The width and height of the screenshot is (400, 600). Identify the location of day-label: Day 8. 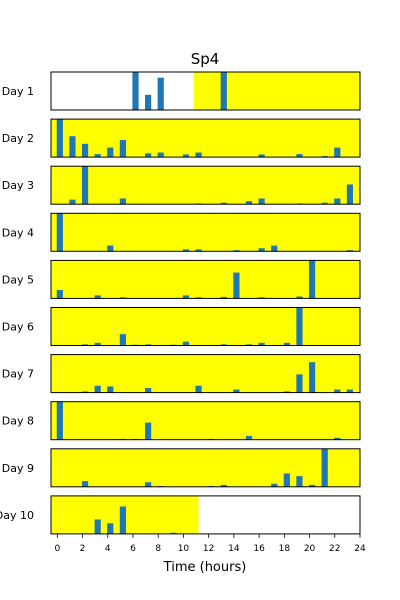
(18, 421).